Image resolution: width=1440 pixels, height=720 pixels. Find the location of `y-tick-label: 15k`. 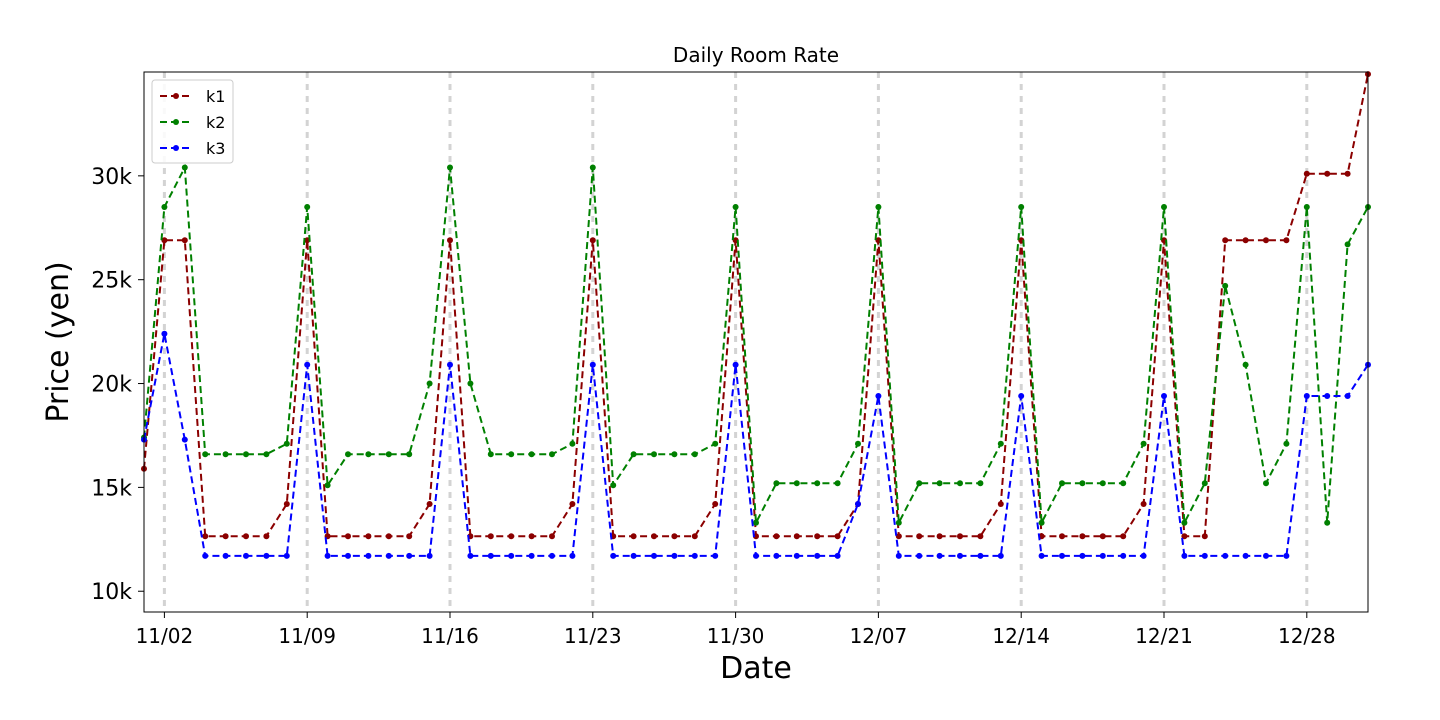

y-tick-label: 15k is located at coordinates (111, 488).